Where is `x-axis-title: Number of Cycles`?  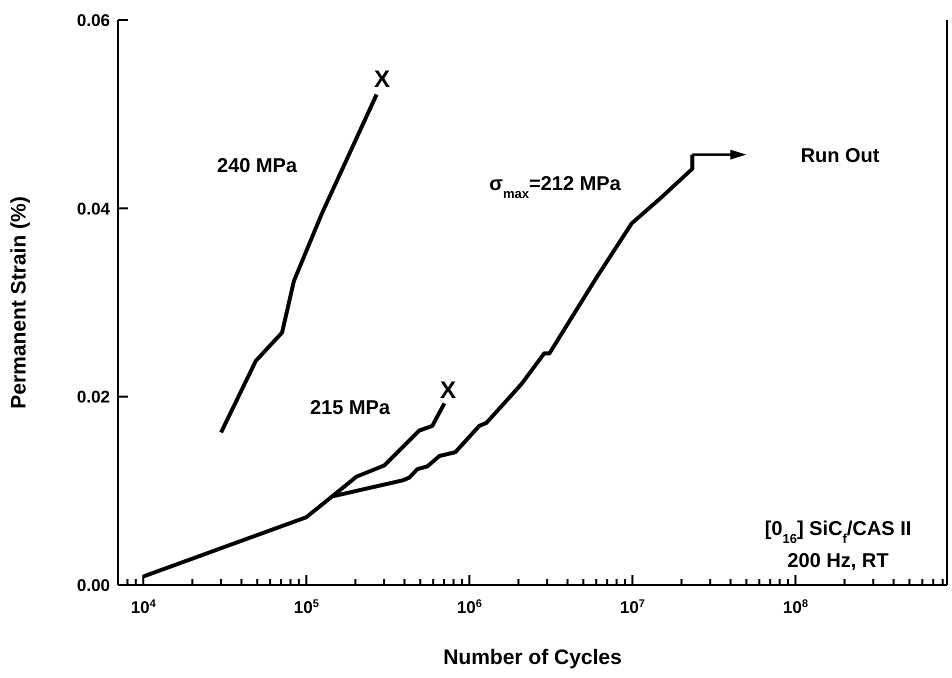 x-axis-title: Number of Cycles is located at coordinates (532, 657).